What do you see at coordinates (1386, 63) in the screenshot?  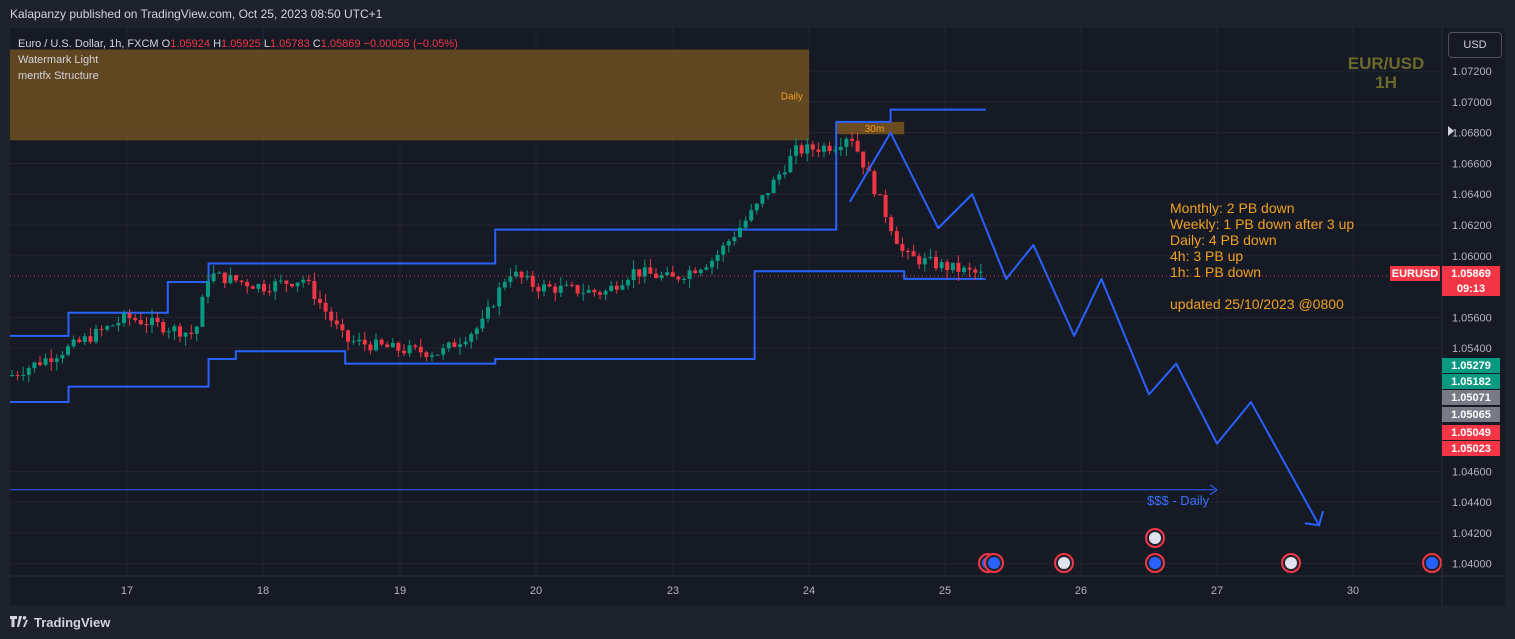 I see `watermark-symbol: EUR/USD` at bounding box center [1386, 63].